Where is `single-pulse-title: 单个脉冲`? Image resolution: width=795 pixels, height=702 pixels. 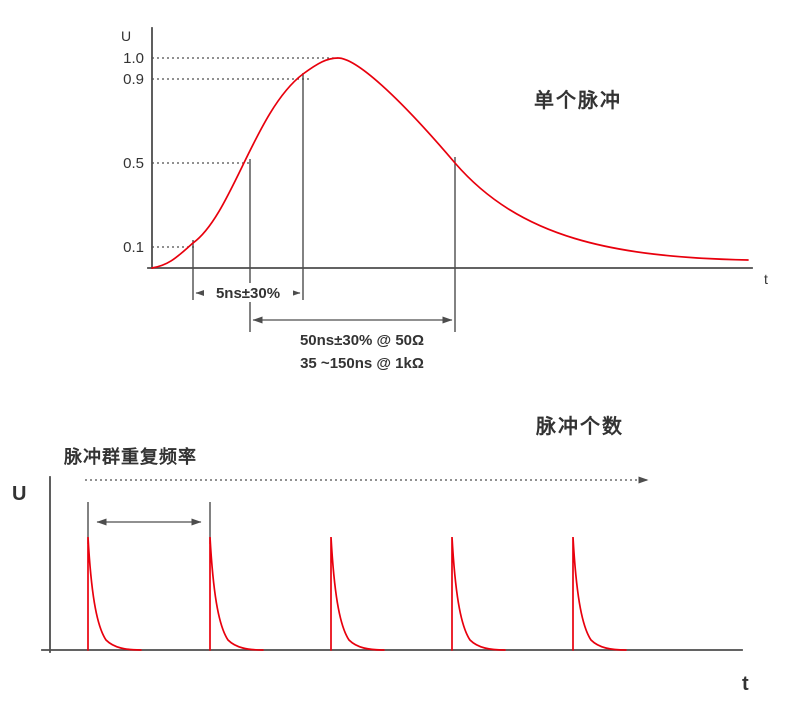 single-pulse-title: 单个脉冲 is located at coordinates (578, 100).